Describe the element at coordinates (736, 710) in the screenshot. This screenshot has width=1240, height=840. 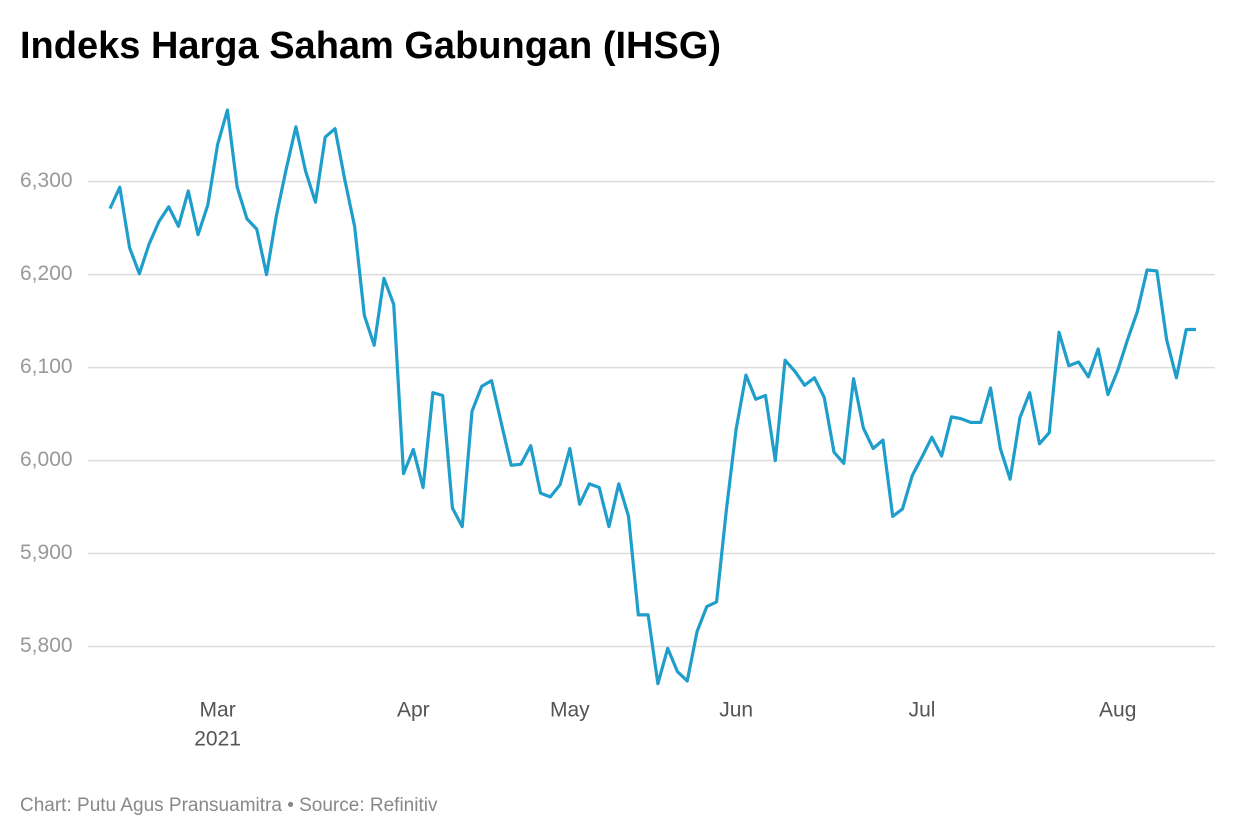
I see `x-tick-label: Jun` at that location.